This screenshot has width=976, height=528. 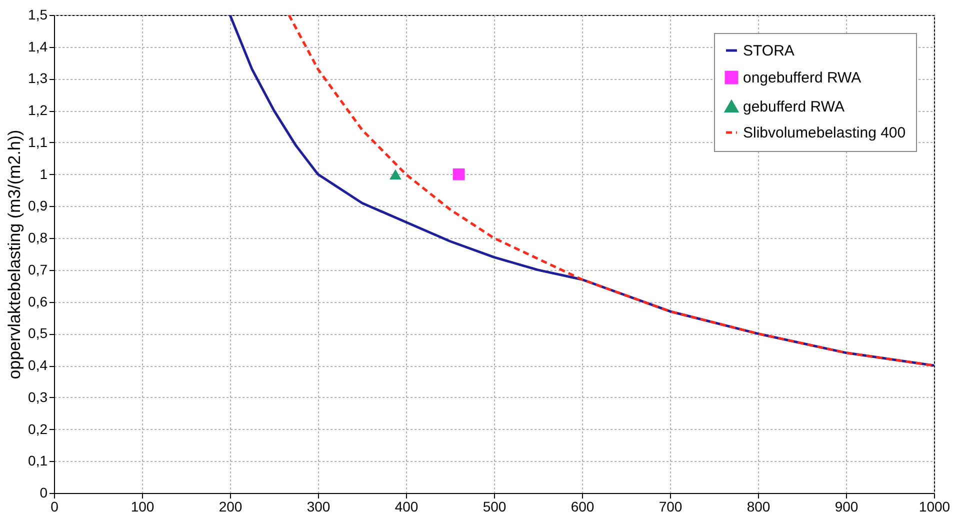 What do you see at coordinates (54, 506) in the screenshot?
I see `x-tick-label: 0` at bounding box center [54, 506].